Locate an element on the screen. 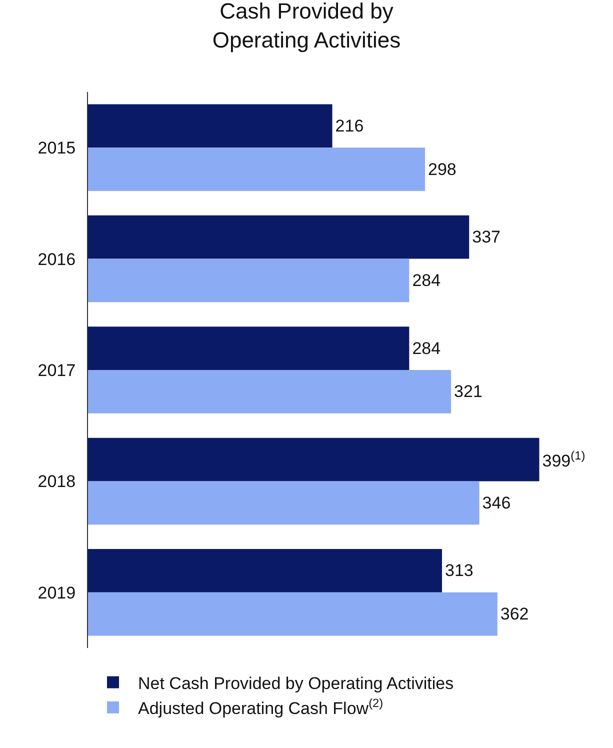  y-tick-label: 2019 is located at coordinates (57, 592).